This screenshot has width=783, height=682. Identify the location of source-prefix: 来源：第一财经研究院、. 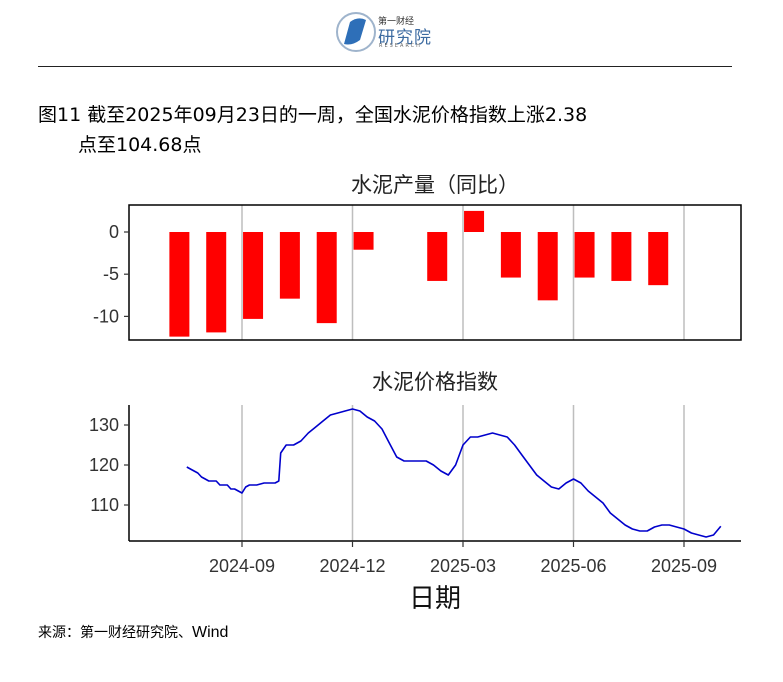
(115, 633).